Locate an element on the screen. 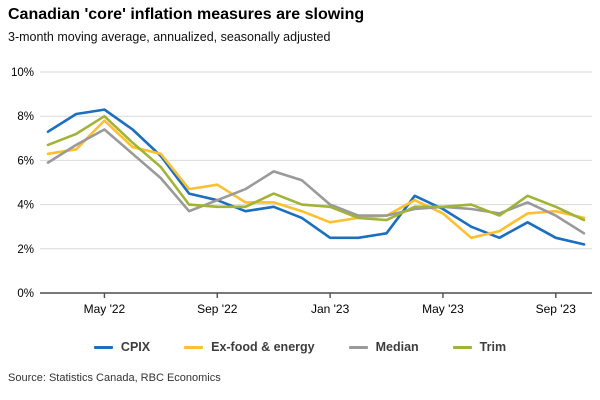  trim-line-swatch-icon is located at coordinates (462, 347).